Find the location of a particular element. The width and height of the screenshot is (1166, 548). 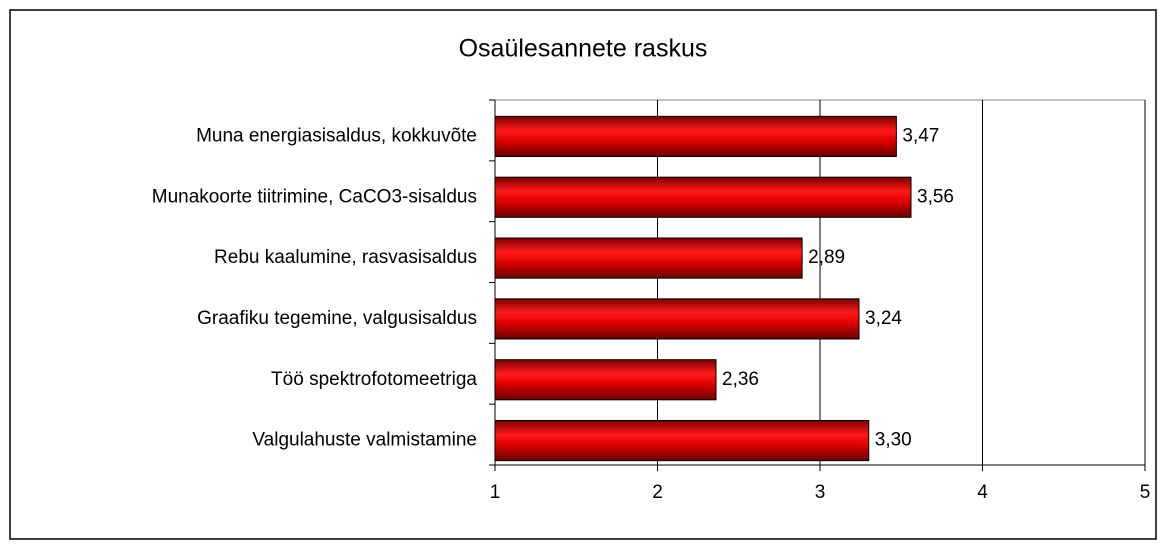

data-label: 2,36 is located at coordinates (740, 379).